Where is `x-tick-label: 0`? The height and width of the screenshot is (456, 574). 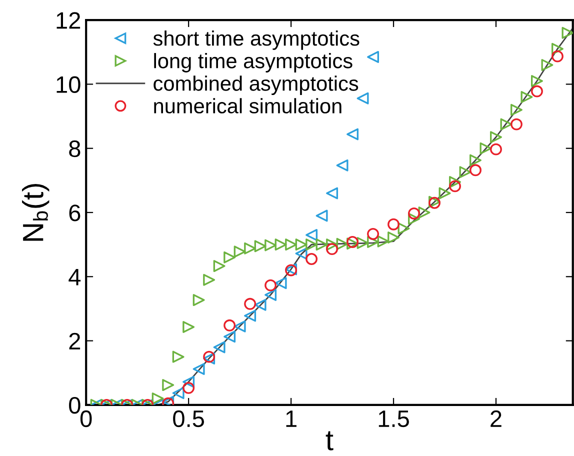 x-tick-label: 0 is located at coordinates (86, 419).